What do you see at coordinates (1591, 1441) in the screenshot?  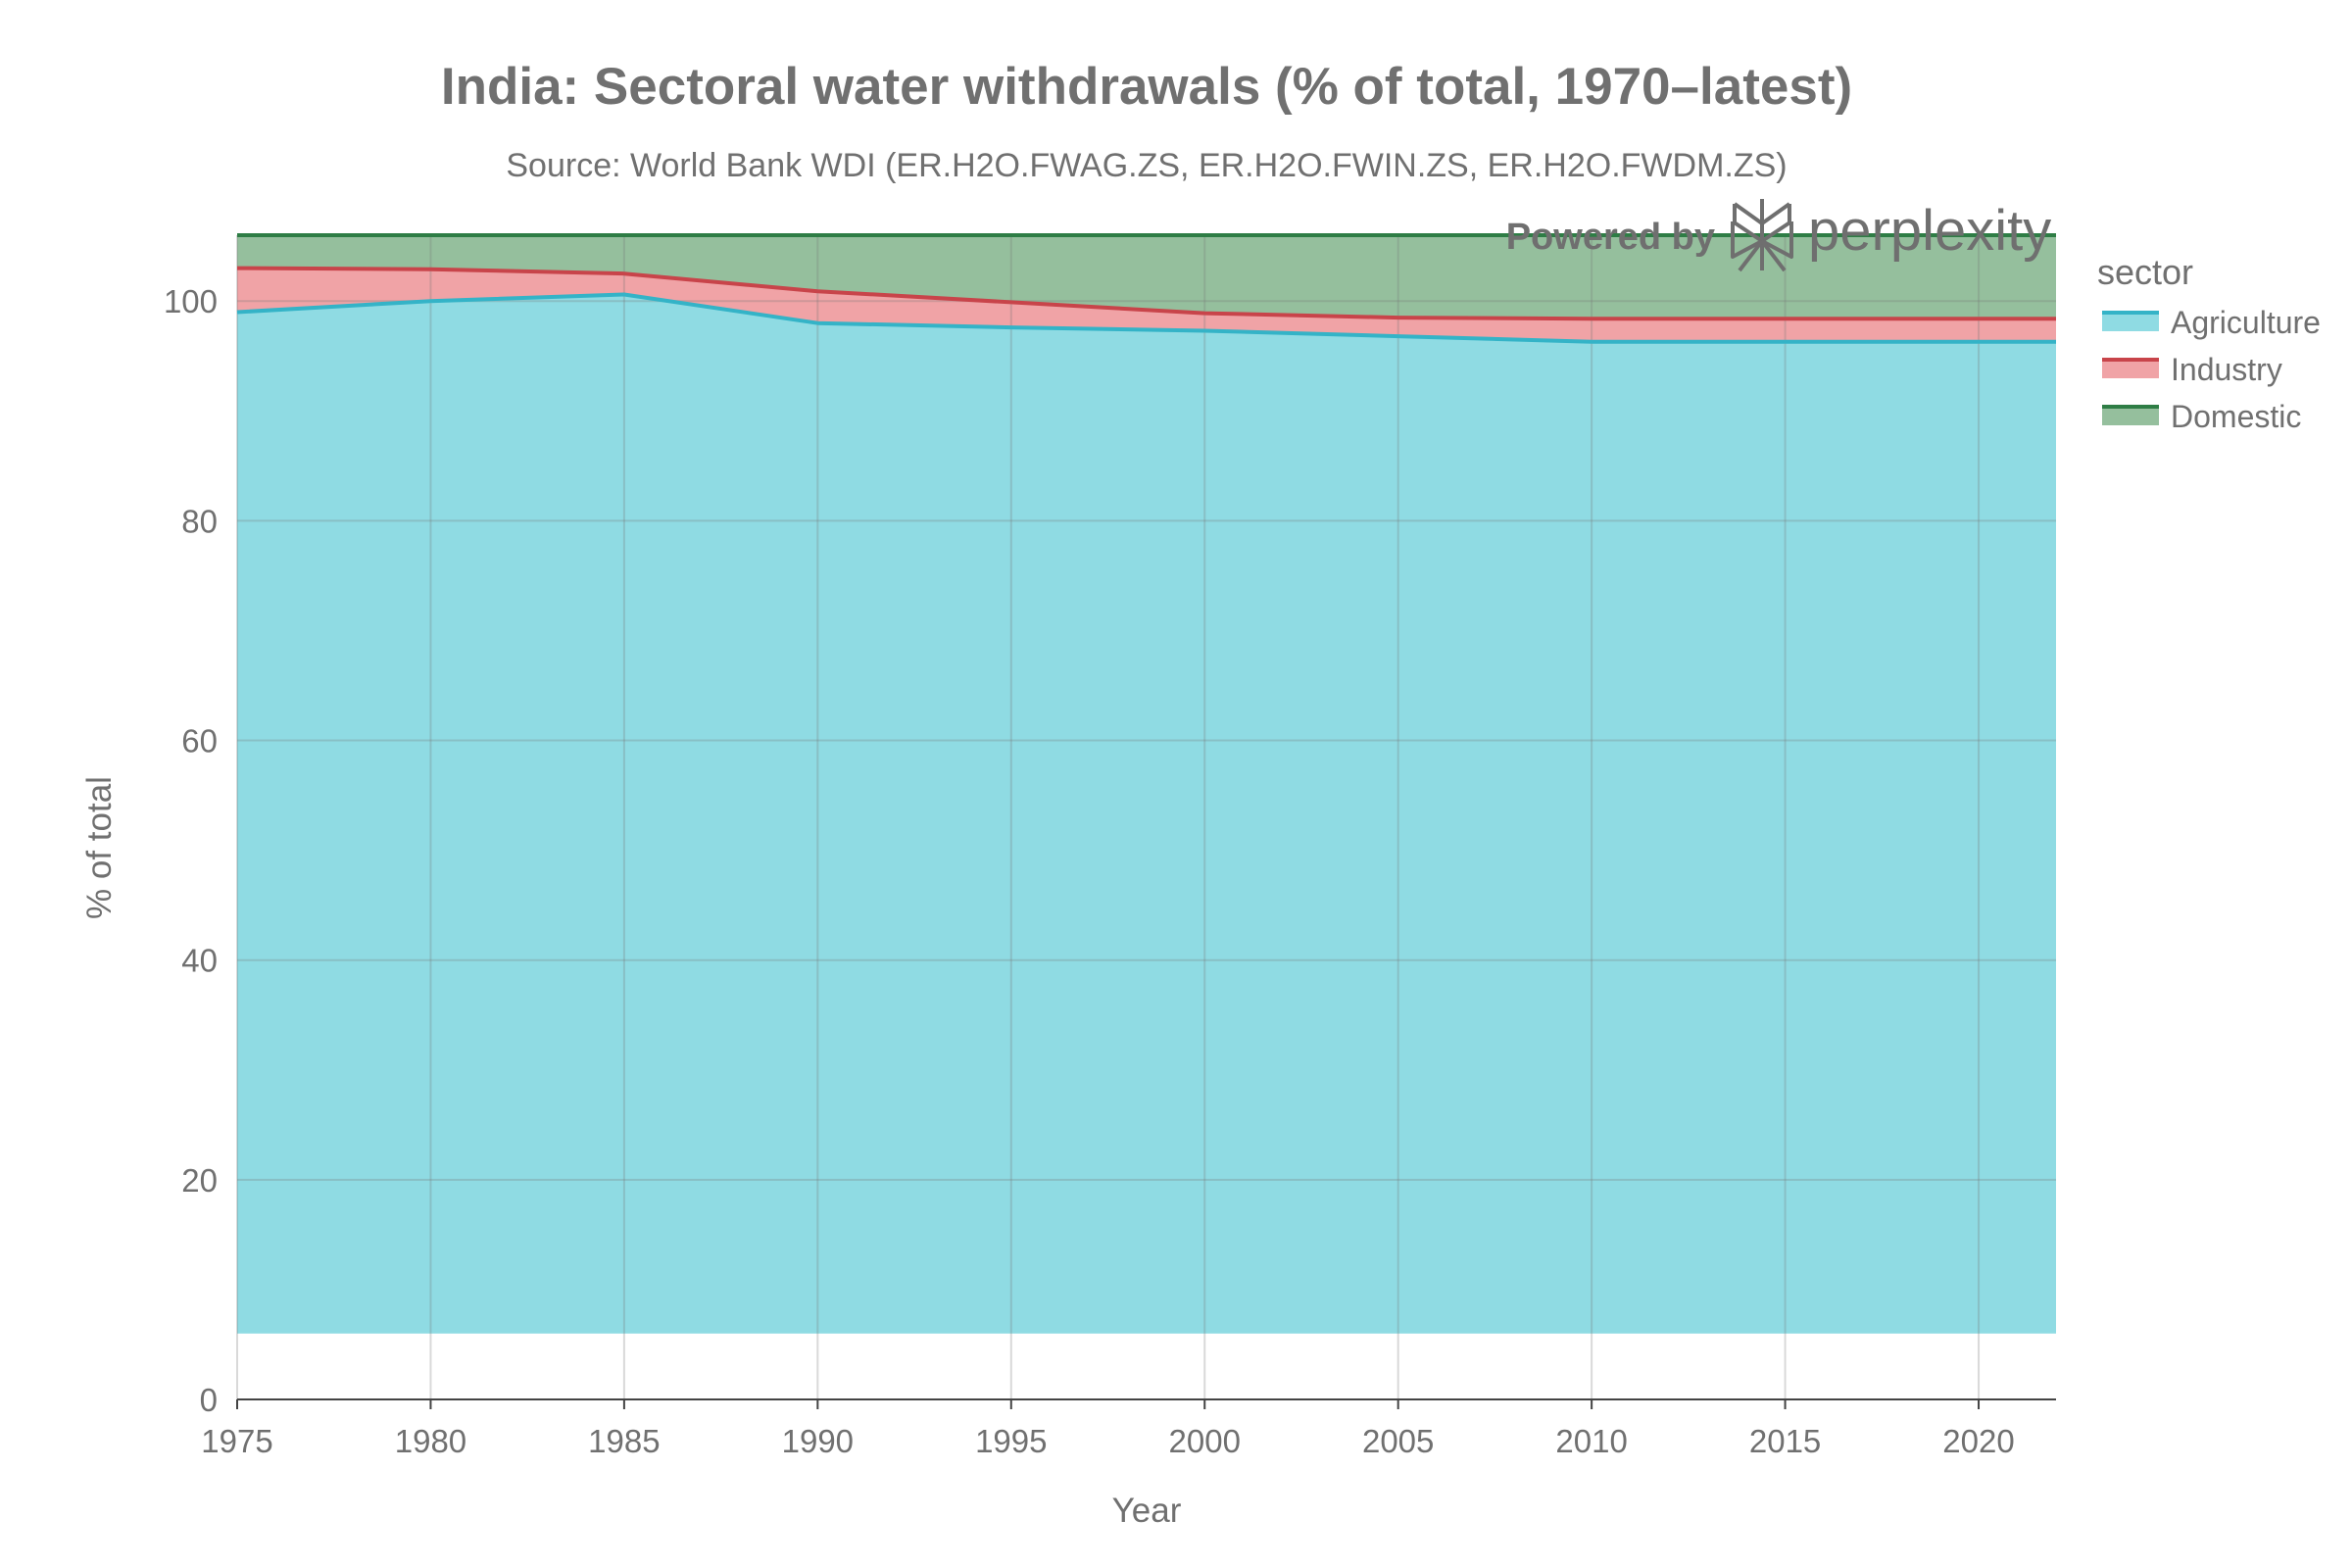 I see `x-tick-label: 2010` at bounding box center [1591, 1441].